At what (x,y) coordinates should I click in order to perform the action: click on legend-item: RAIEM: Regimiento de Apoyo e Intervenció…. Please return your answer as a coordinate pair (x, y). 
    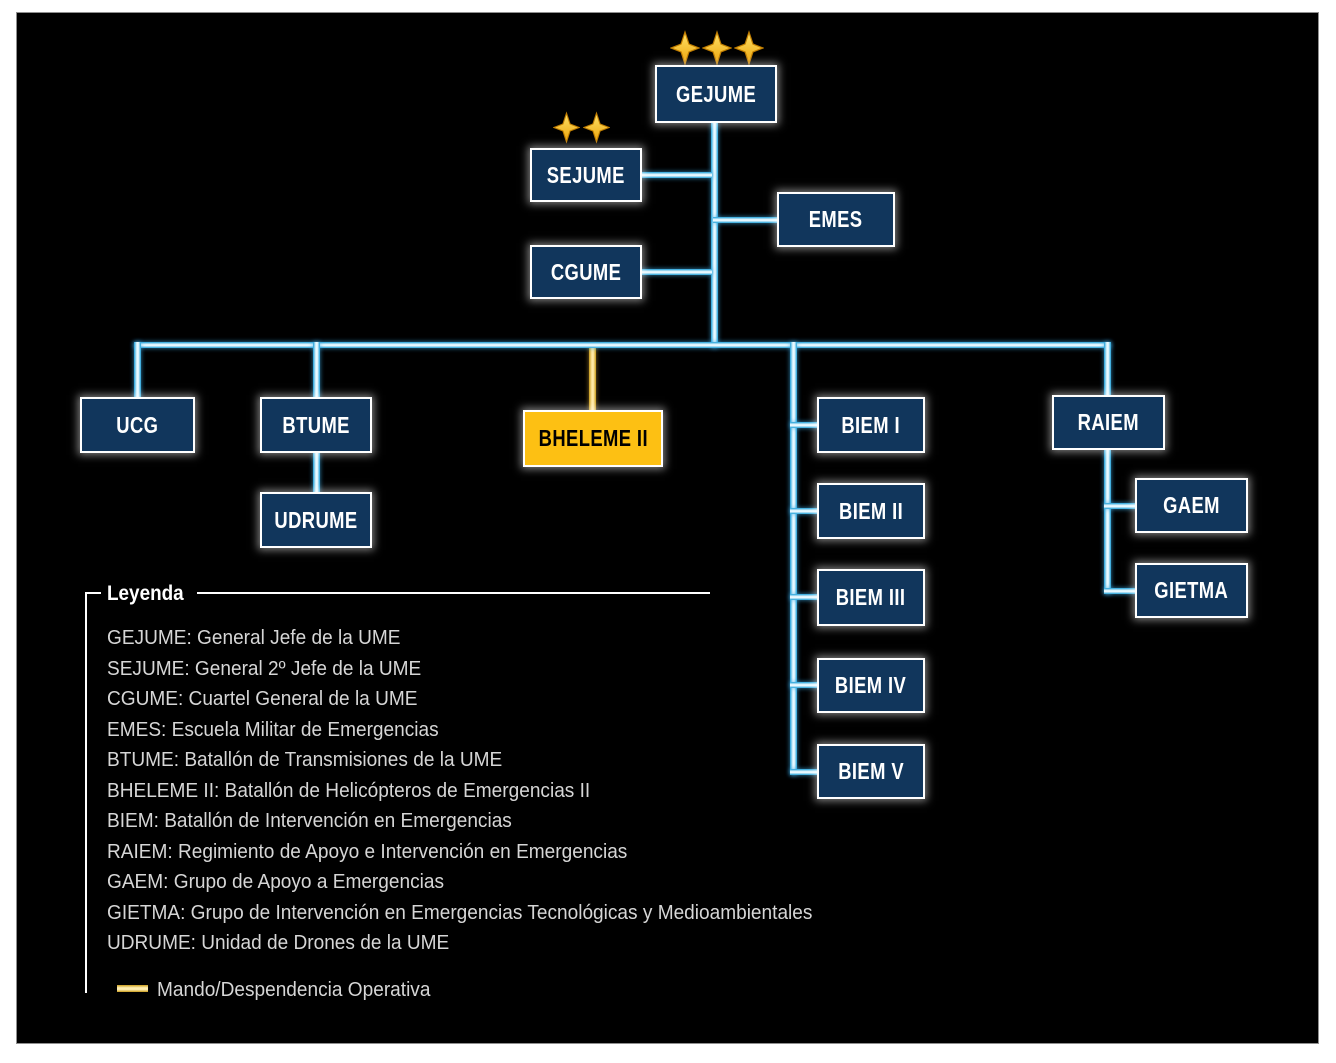
    Looking at the image, I should click on (367, 851).